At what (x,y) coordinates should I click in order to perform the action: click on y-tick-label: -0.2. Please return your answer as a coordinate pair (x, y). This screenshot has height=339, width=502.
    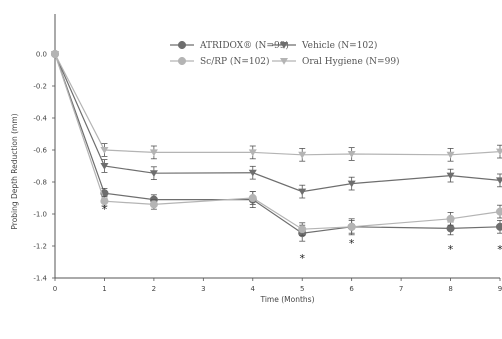
    Looking at the image, I should click on (40, 87).